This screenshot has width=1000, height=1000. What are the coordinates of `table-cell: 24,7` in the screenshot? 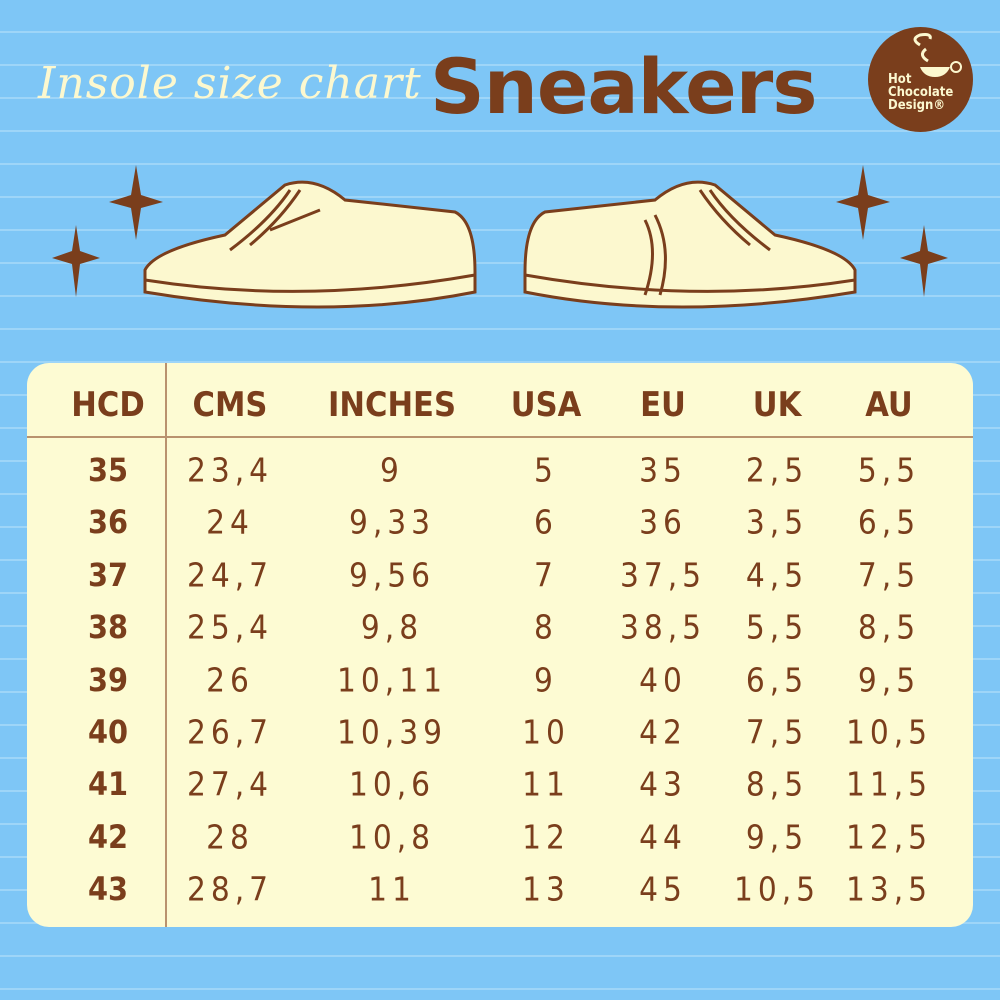 It's located at (230, 575).